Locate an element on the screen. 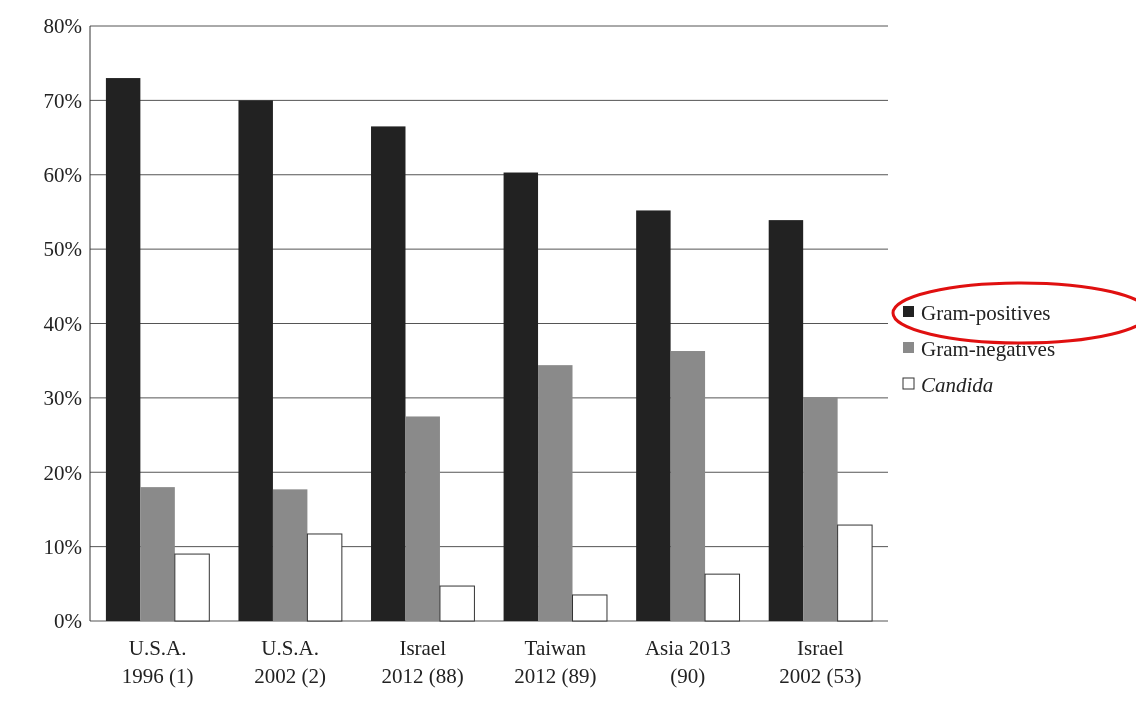 The width and height of the screenshot is (1144, 705). x-tick-label: Israel 2012 (88) is located at coordinates (422, 662).